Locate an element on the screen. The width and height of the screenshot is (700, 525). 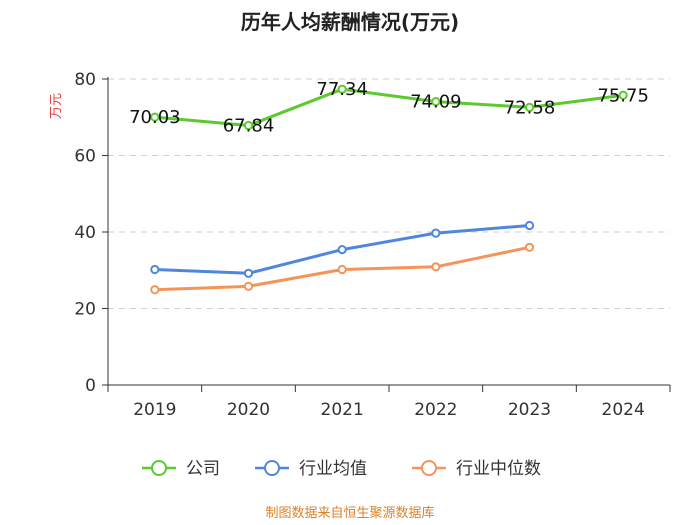
data-label: 70.03 is located at coordinates (155, 117).